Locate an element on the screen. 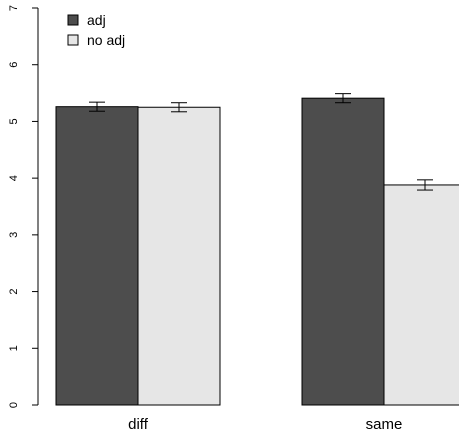 This screenshot has width=459, height=438. bar-diff-adj is located at coordinates (97, 256).